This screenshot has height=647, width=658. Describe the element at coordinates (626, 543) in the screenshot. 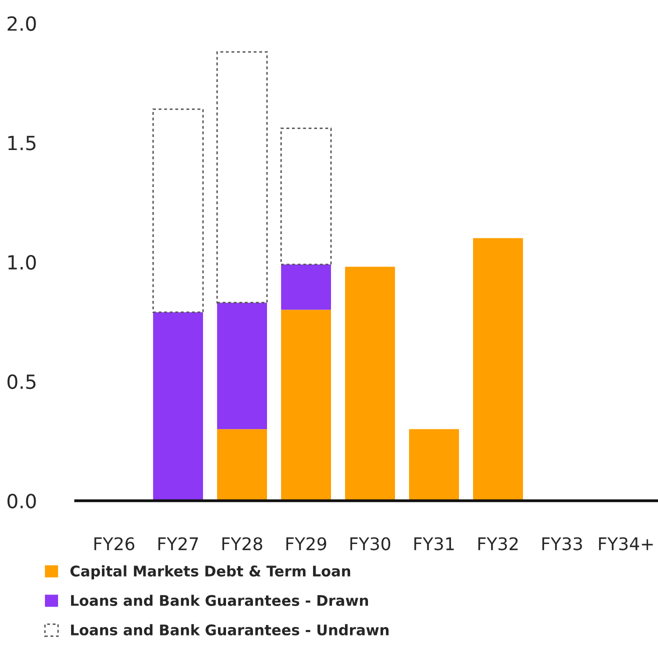

I see `x-tick-label: FY34+` at that location.